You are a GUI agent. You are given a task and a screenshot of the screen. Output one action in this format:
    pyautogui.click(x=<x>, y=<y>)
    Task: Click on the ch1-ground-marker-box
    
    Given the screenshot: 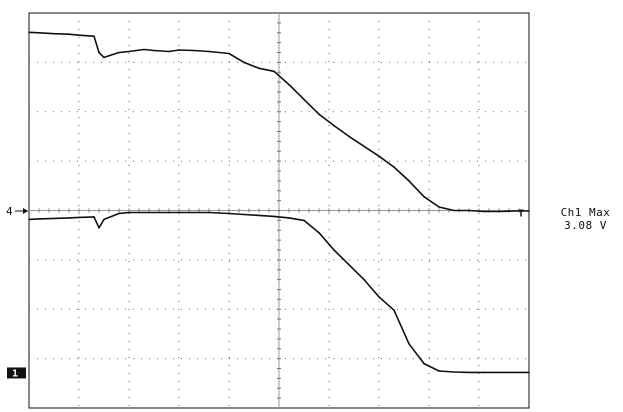 What is the action you would take?
    pyautogui.click(x=16, y=373)
    